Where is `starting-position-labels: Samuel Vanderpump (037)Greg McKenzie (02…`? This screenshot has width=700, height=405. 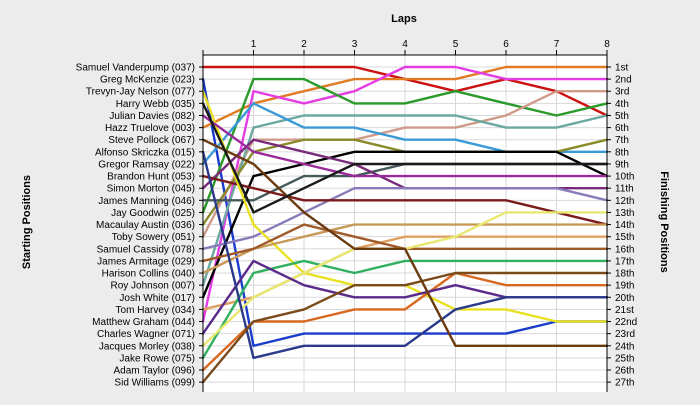 starting-position-labels: Samuel Vanderpump (037)Greg McKenzie (02… is located at coordinates (135, 226).